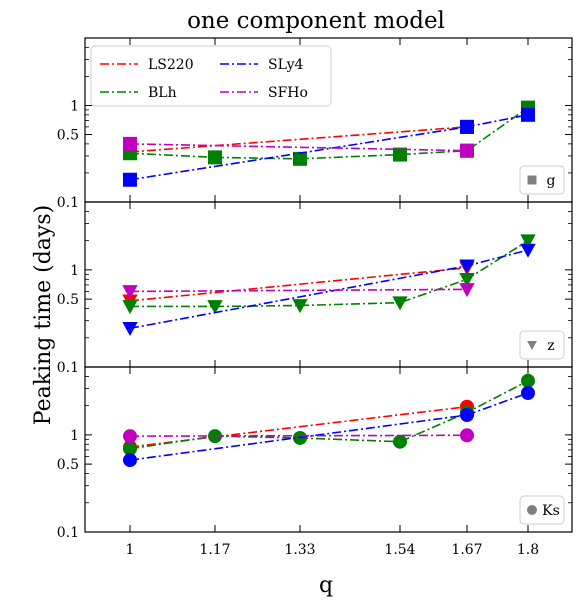 The width and height of the screenshot is (587, 605). What do you see at coordinates (288, 93) in the screenshot?
I see `legend-label-SFHo: SFHo` at bounding box center [288, 93].